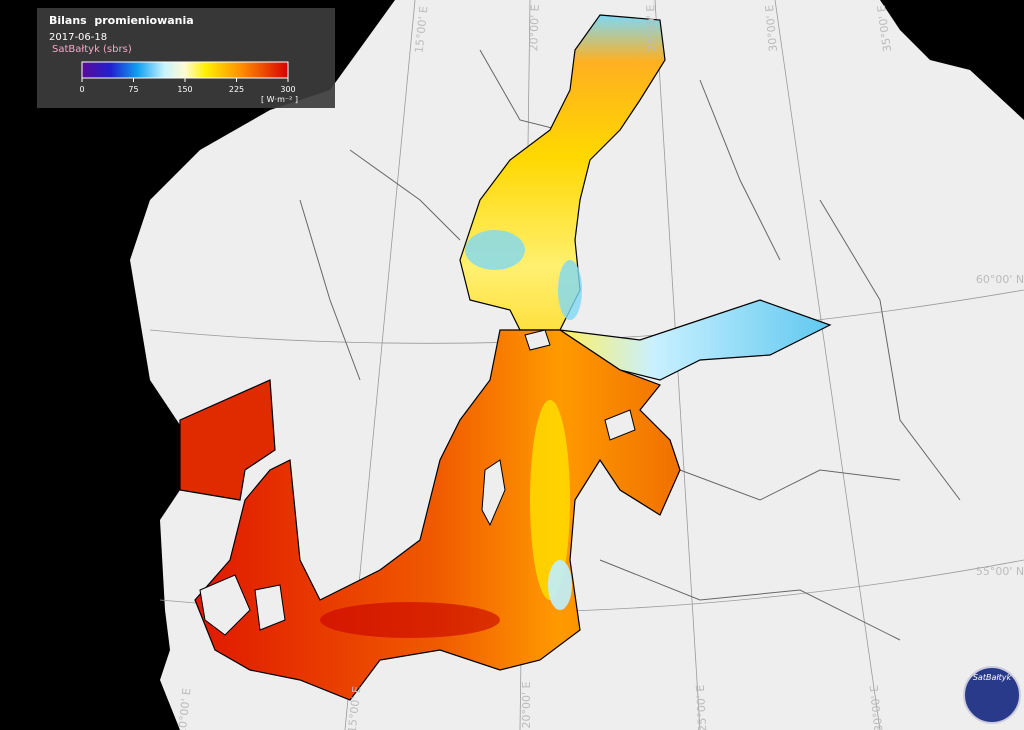 The width and height of the screenshot is (1024, 730). I want to click on colorbar-unit: [ W·m⁻² ], so click(279, 99).